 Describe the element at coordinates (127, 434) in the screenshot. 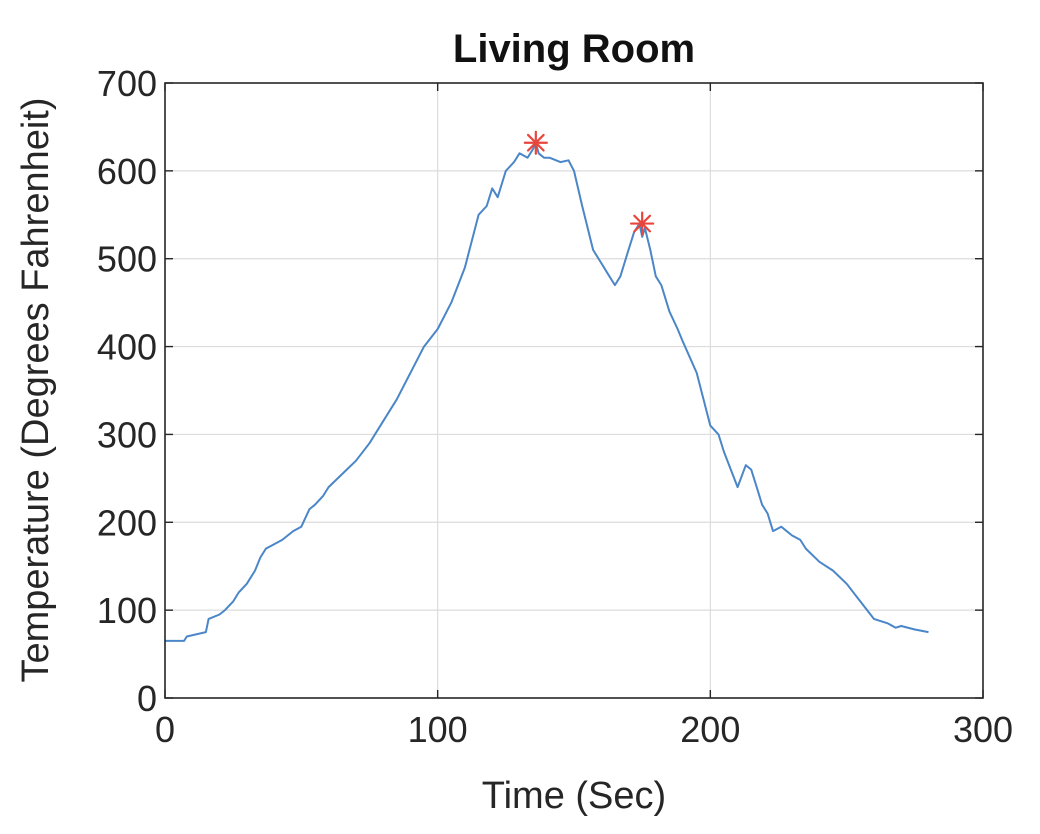

I see `y-tick-label: 300` at that location.